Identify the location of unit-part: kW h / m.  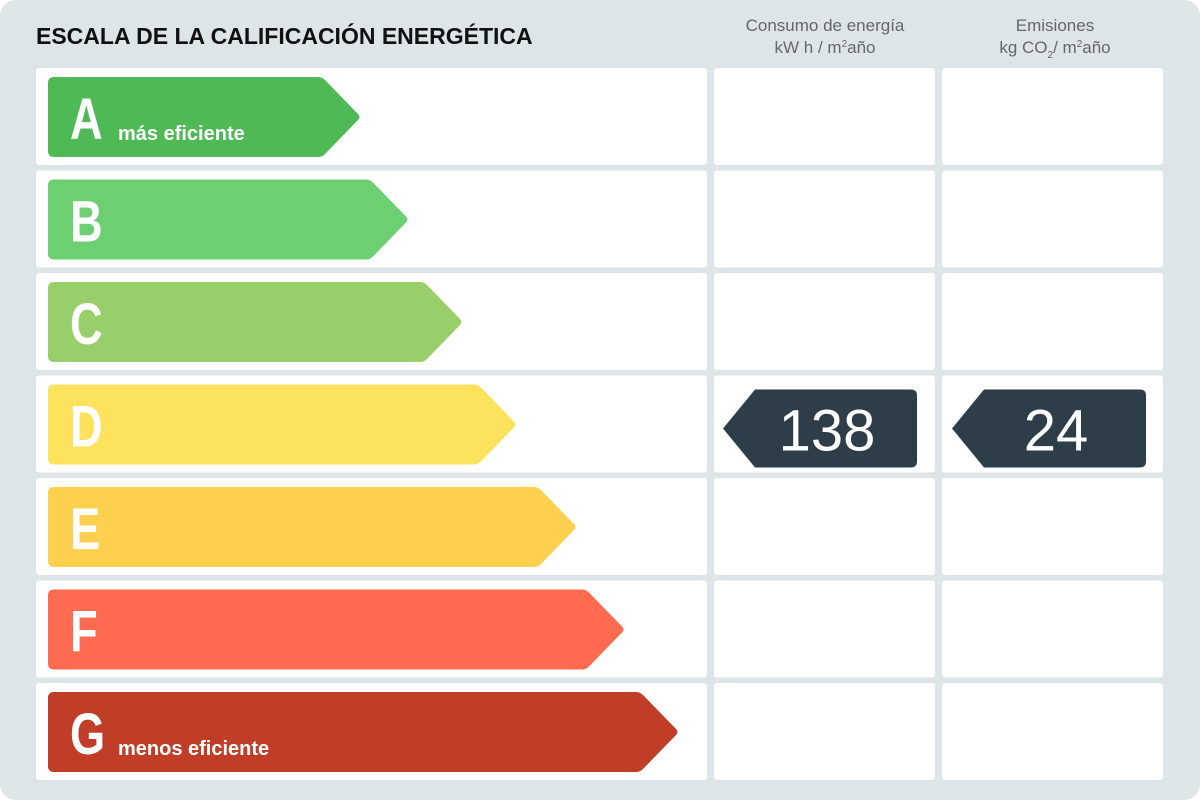
(808, 47).